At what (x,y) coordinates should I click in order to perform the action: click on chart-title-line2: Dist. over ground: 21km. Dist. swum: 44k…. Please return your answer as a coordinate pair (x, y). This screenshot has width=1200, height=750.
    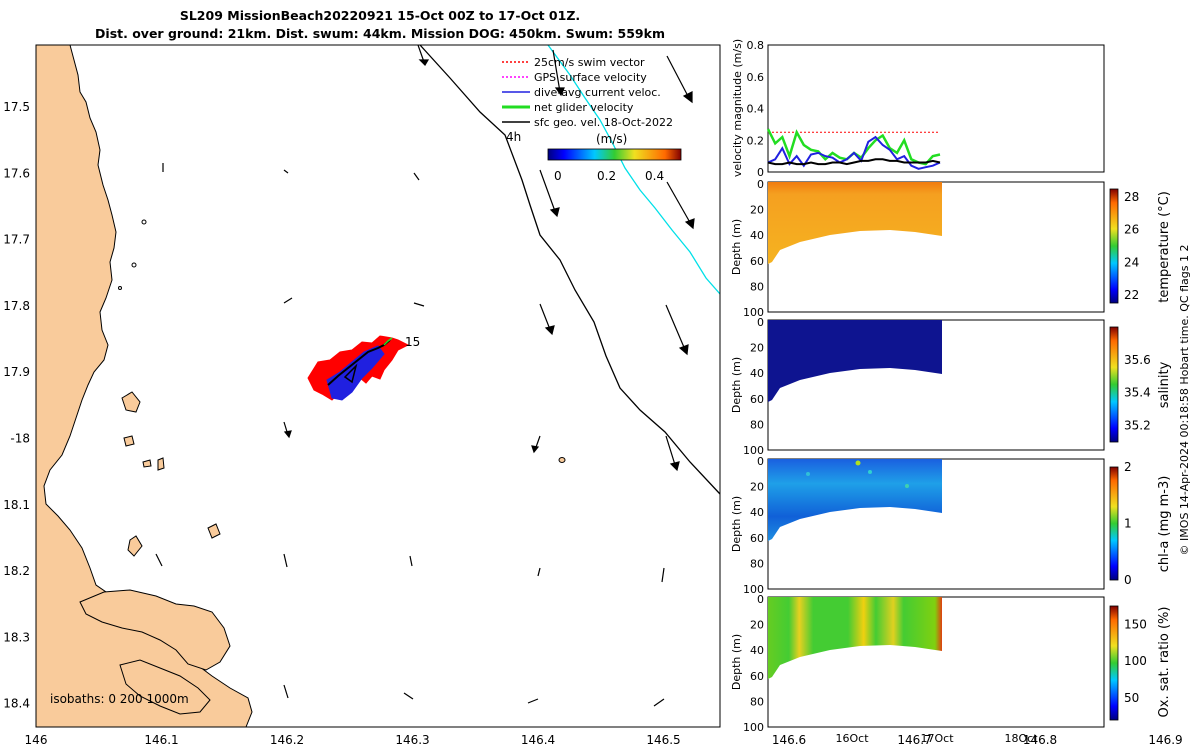
    Looking at the image, I should click on (380, 33).